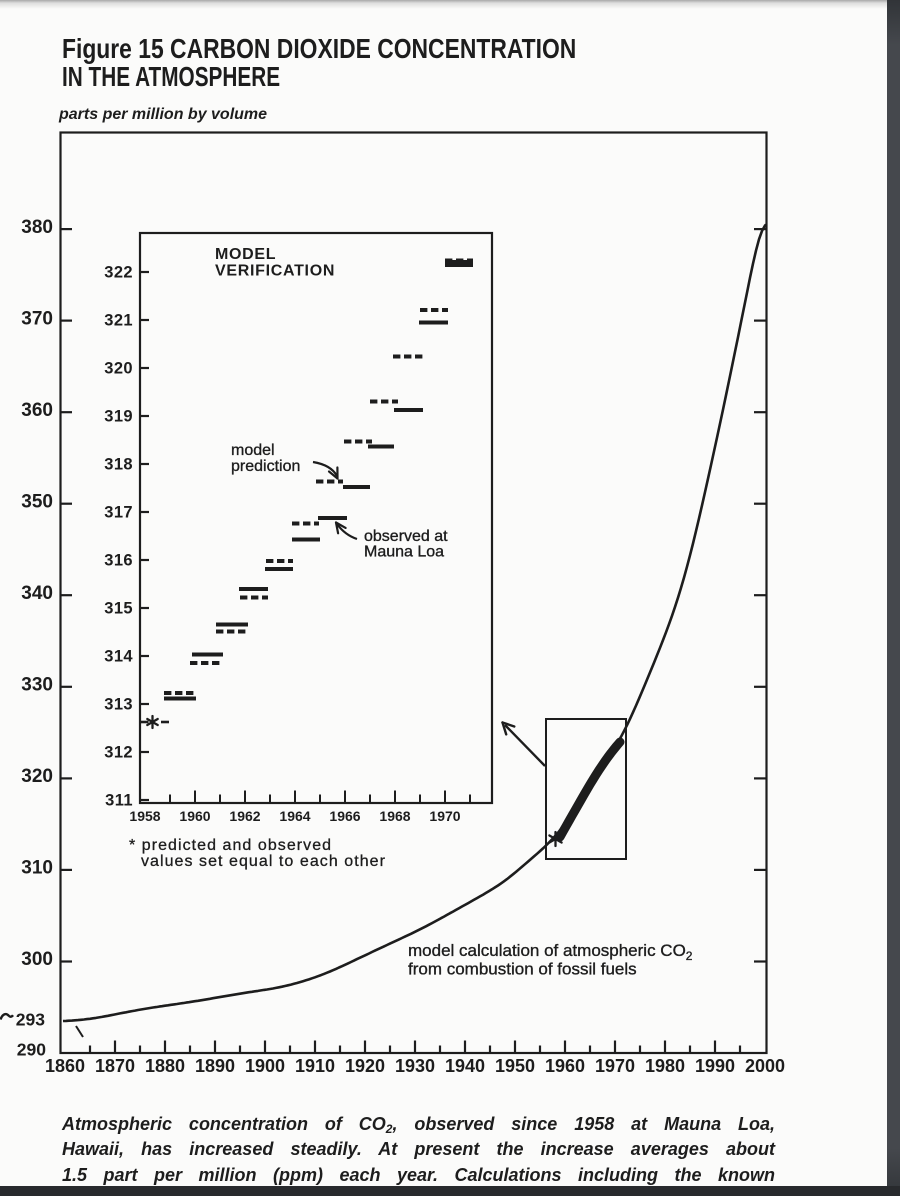 This screenshot has height=1196, width=900. Describe the element at coordinates (406, 536) in the screenshot. I see `svg-text: observed at` at that location.